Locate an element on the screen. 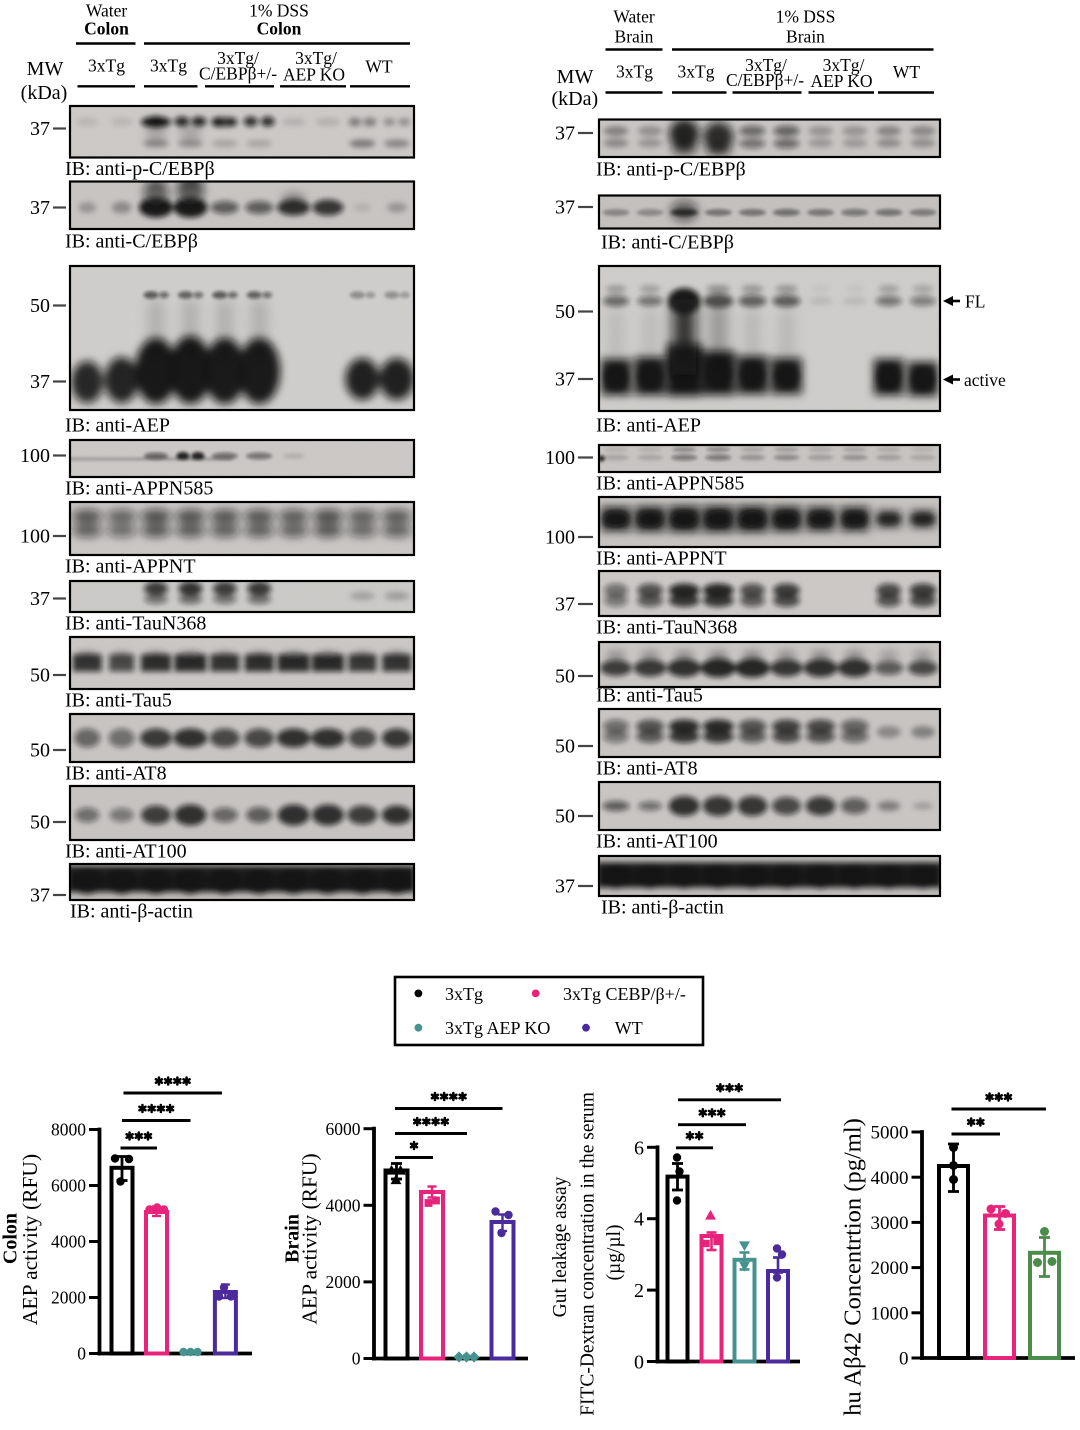  svg-text: hu Aβ42 Concentrtion (pg/ml) is located at coordinates (853, 1267).